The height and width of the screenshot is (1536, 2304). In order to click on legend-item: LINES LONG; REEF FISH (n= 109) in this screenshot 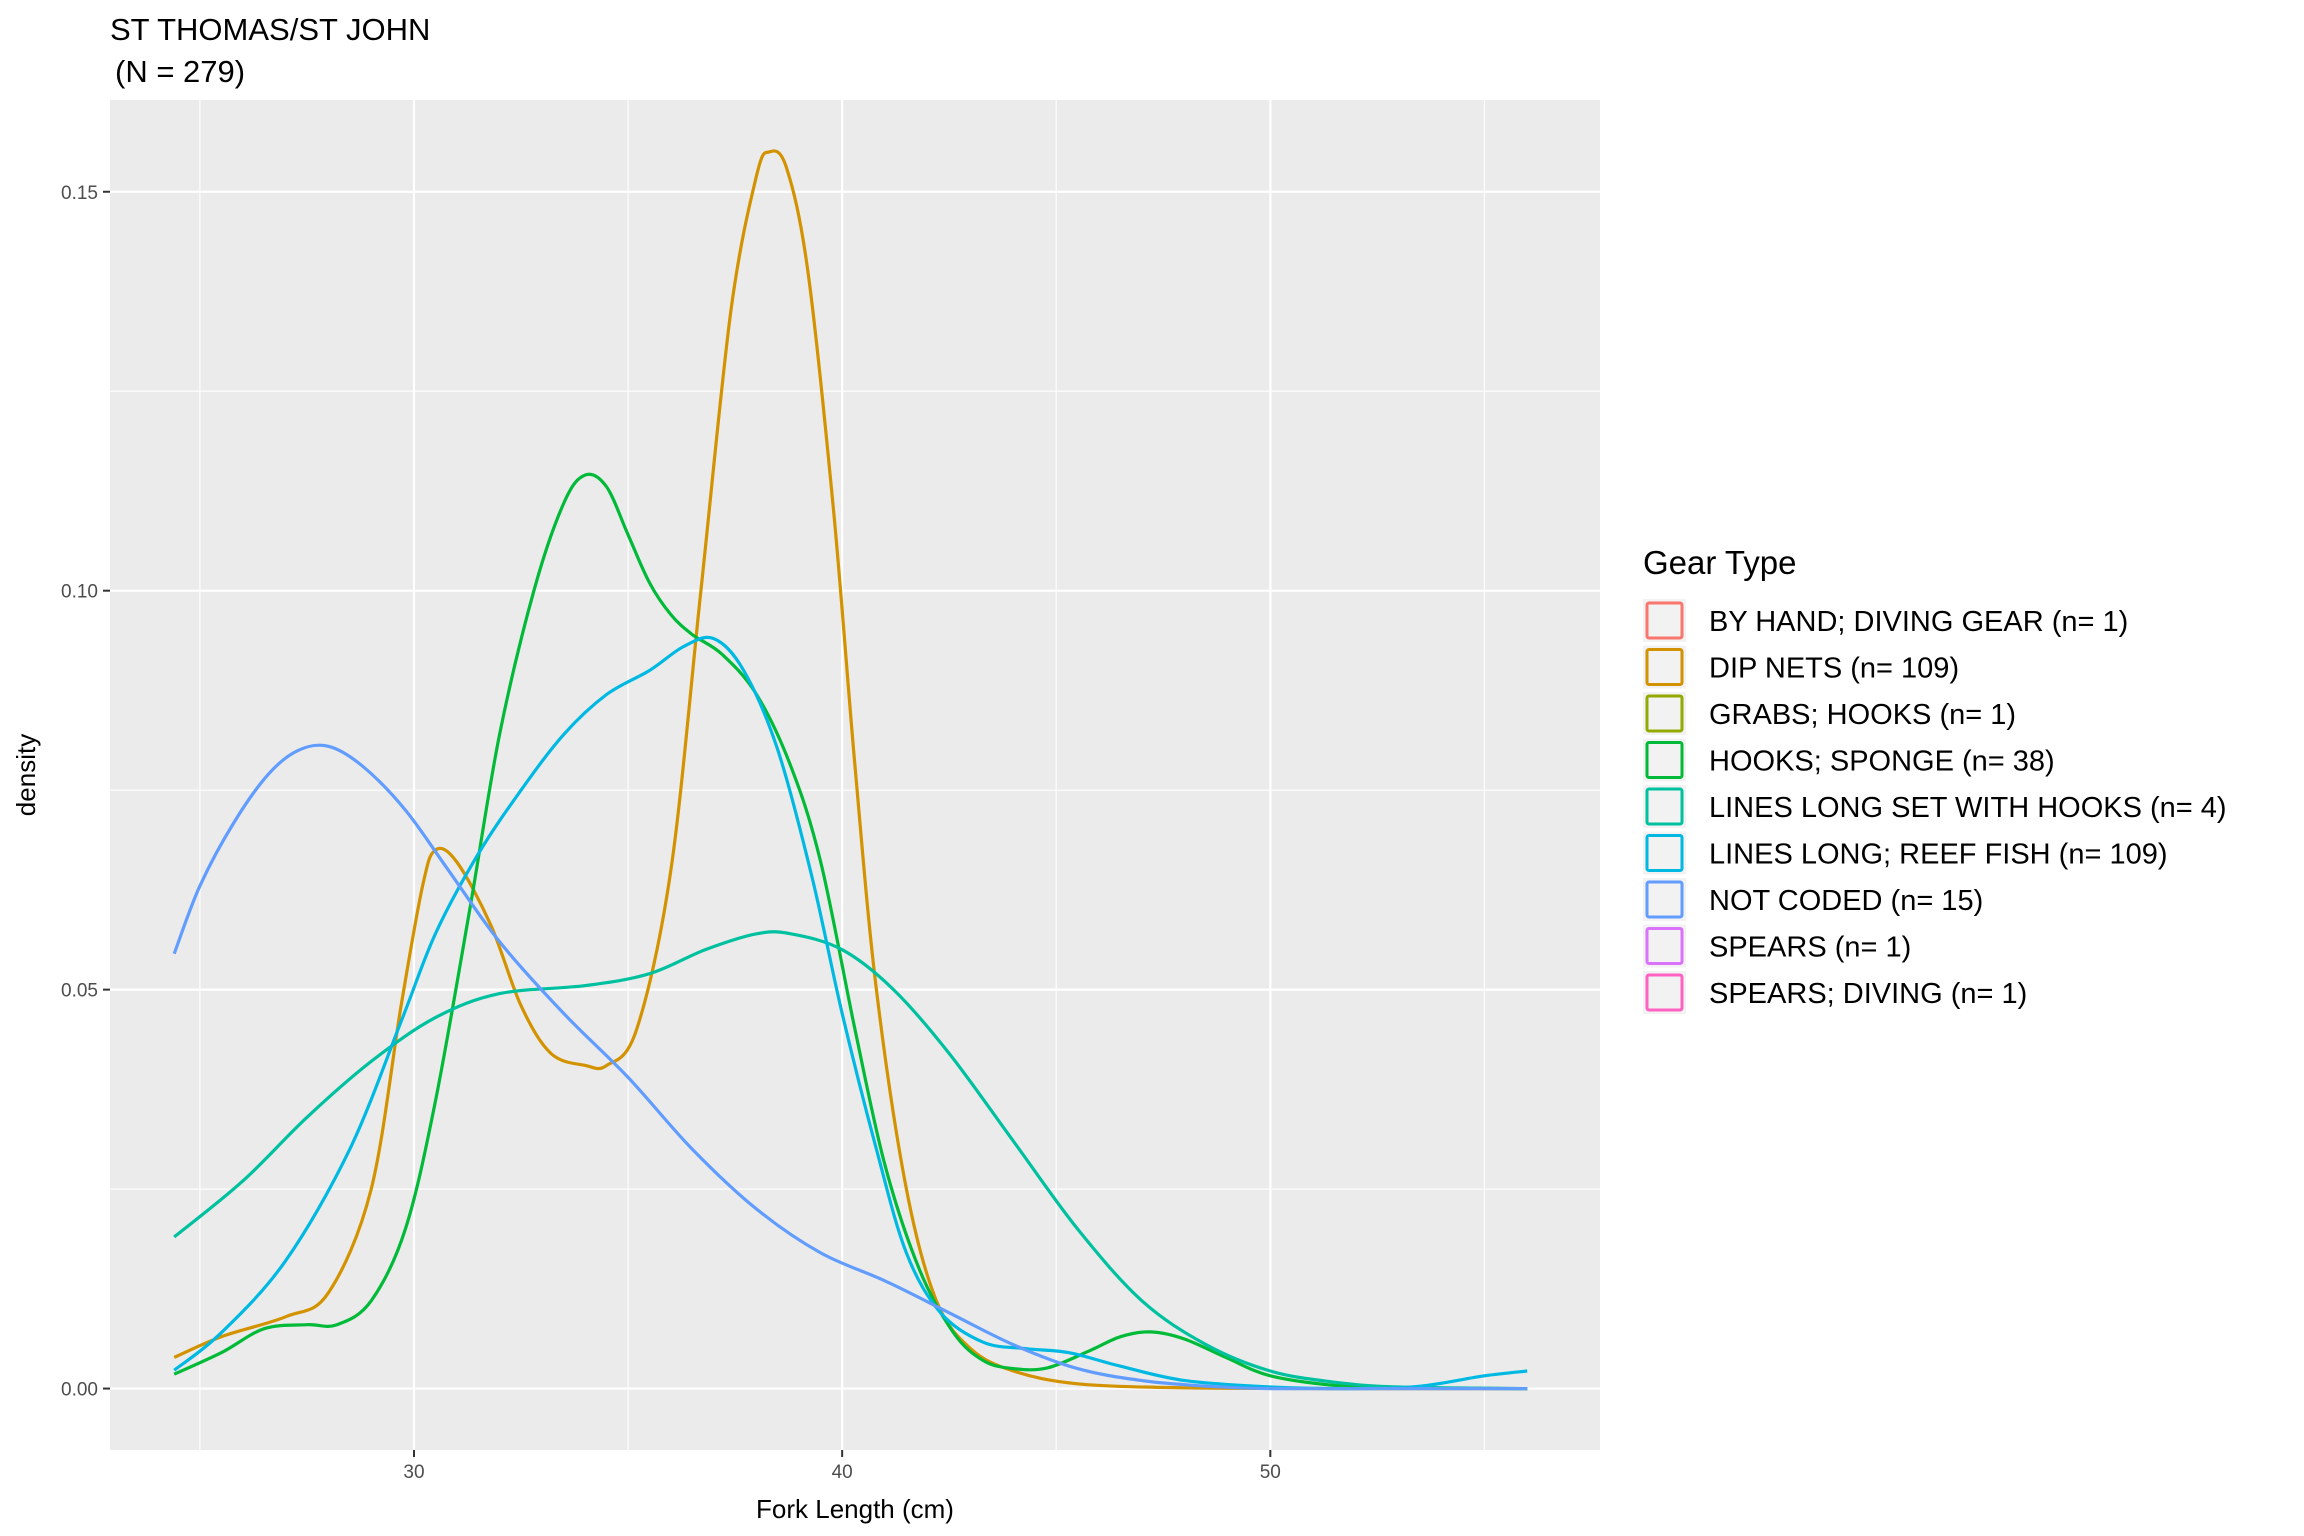, I will do `click(1905, 853)`.